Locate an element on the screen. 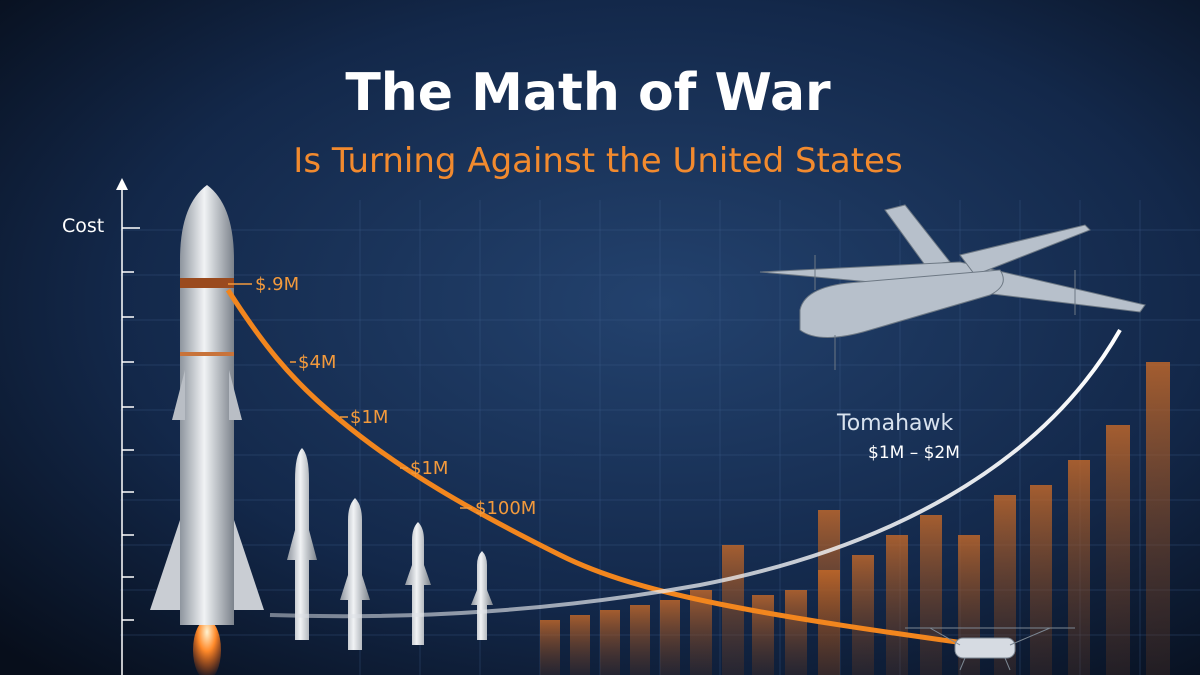  subtitle: Is Turning Against the United States is located at coordinates (597, 161).